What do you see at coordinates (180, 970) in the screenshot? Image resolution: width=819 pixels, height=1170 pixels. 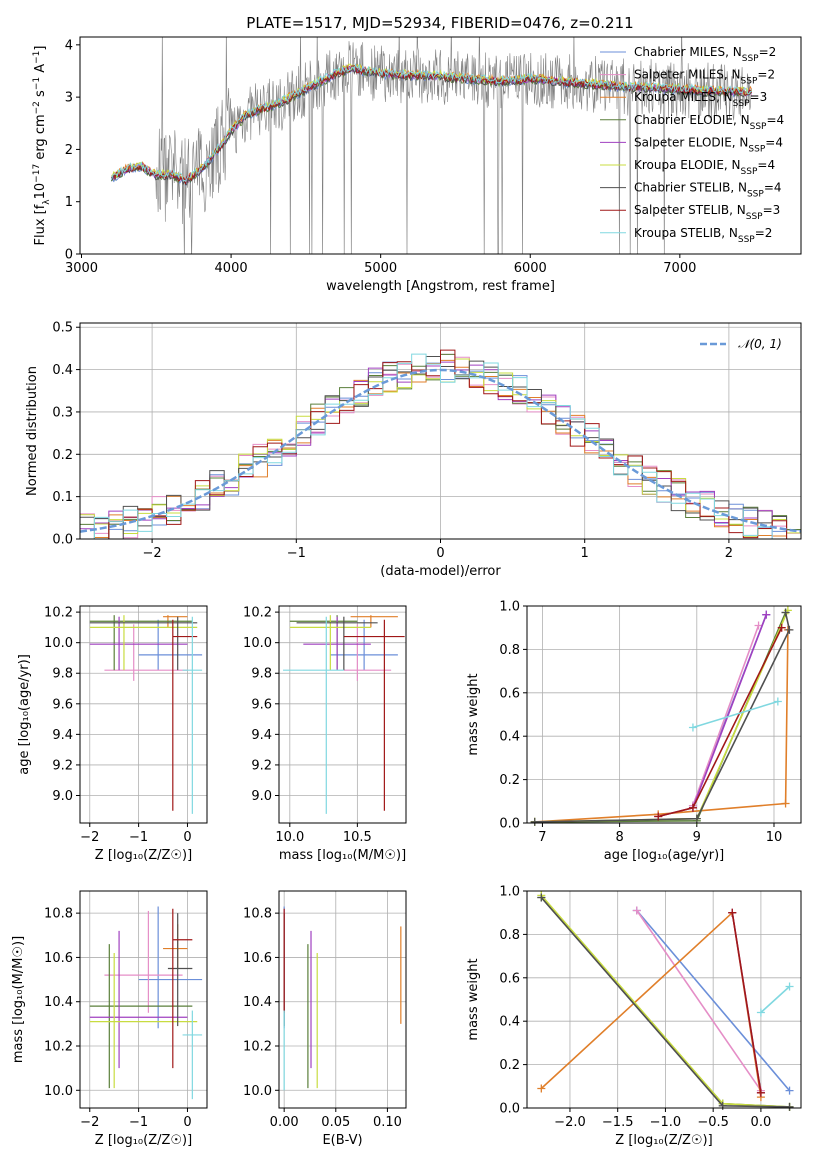 I see `errorbar-chabrier-stelib` at bounding box center [180, 970].